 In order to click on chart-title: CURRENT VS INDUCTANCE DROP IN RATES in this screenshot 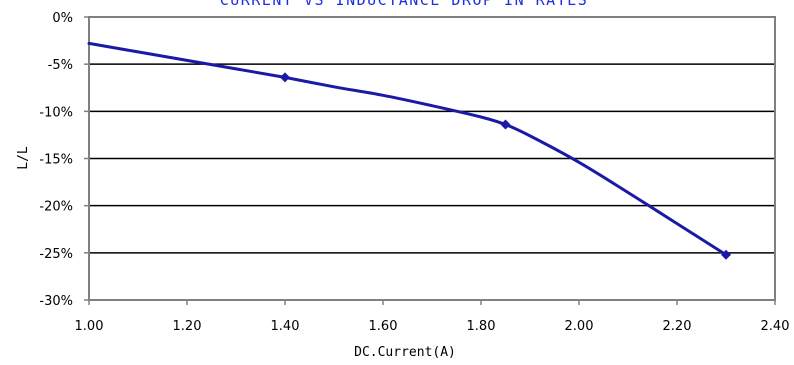, I will do `click(404, 4)`.